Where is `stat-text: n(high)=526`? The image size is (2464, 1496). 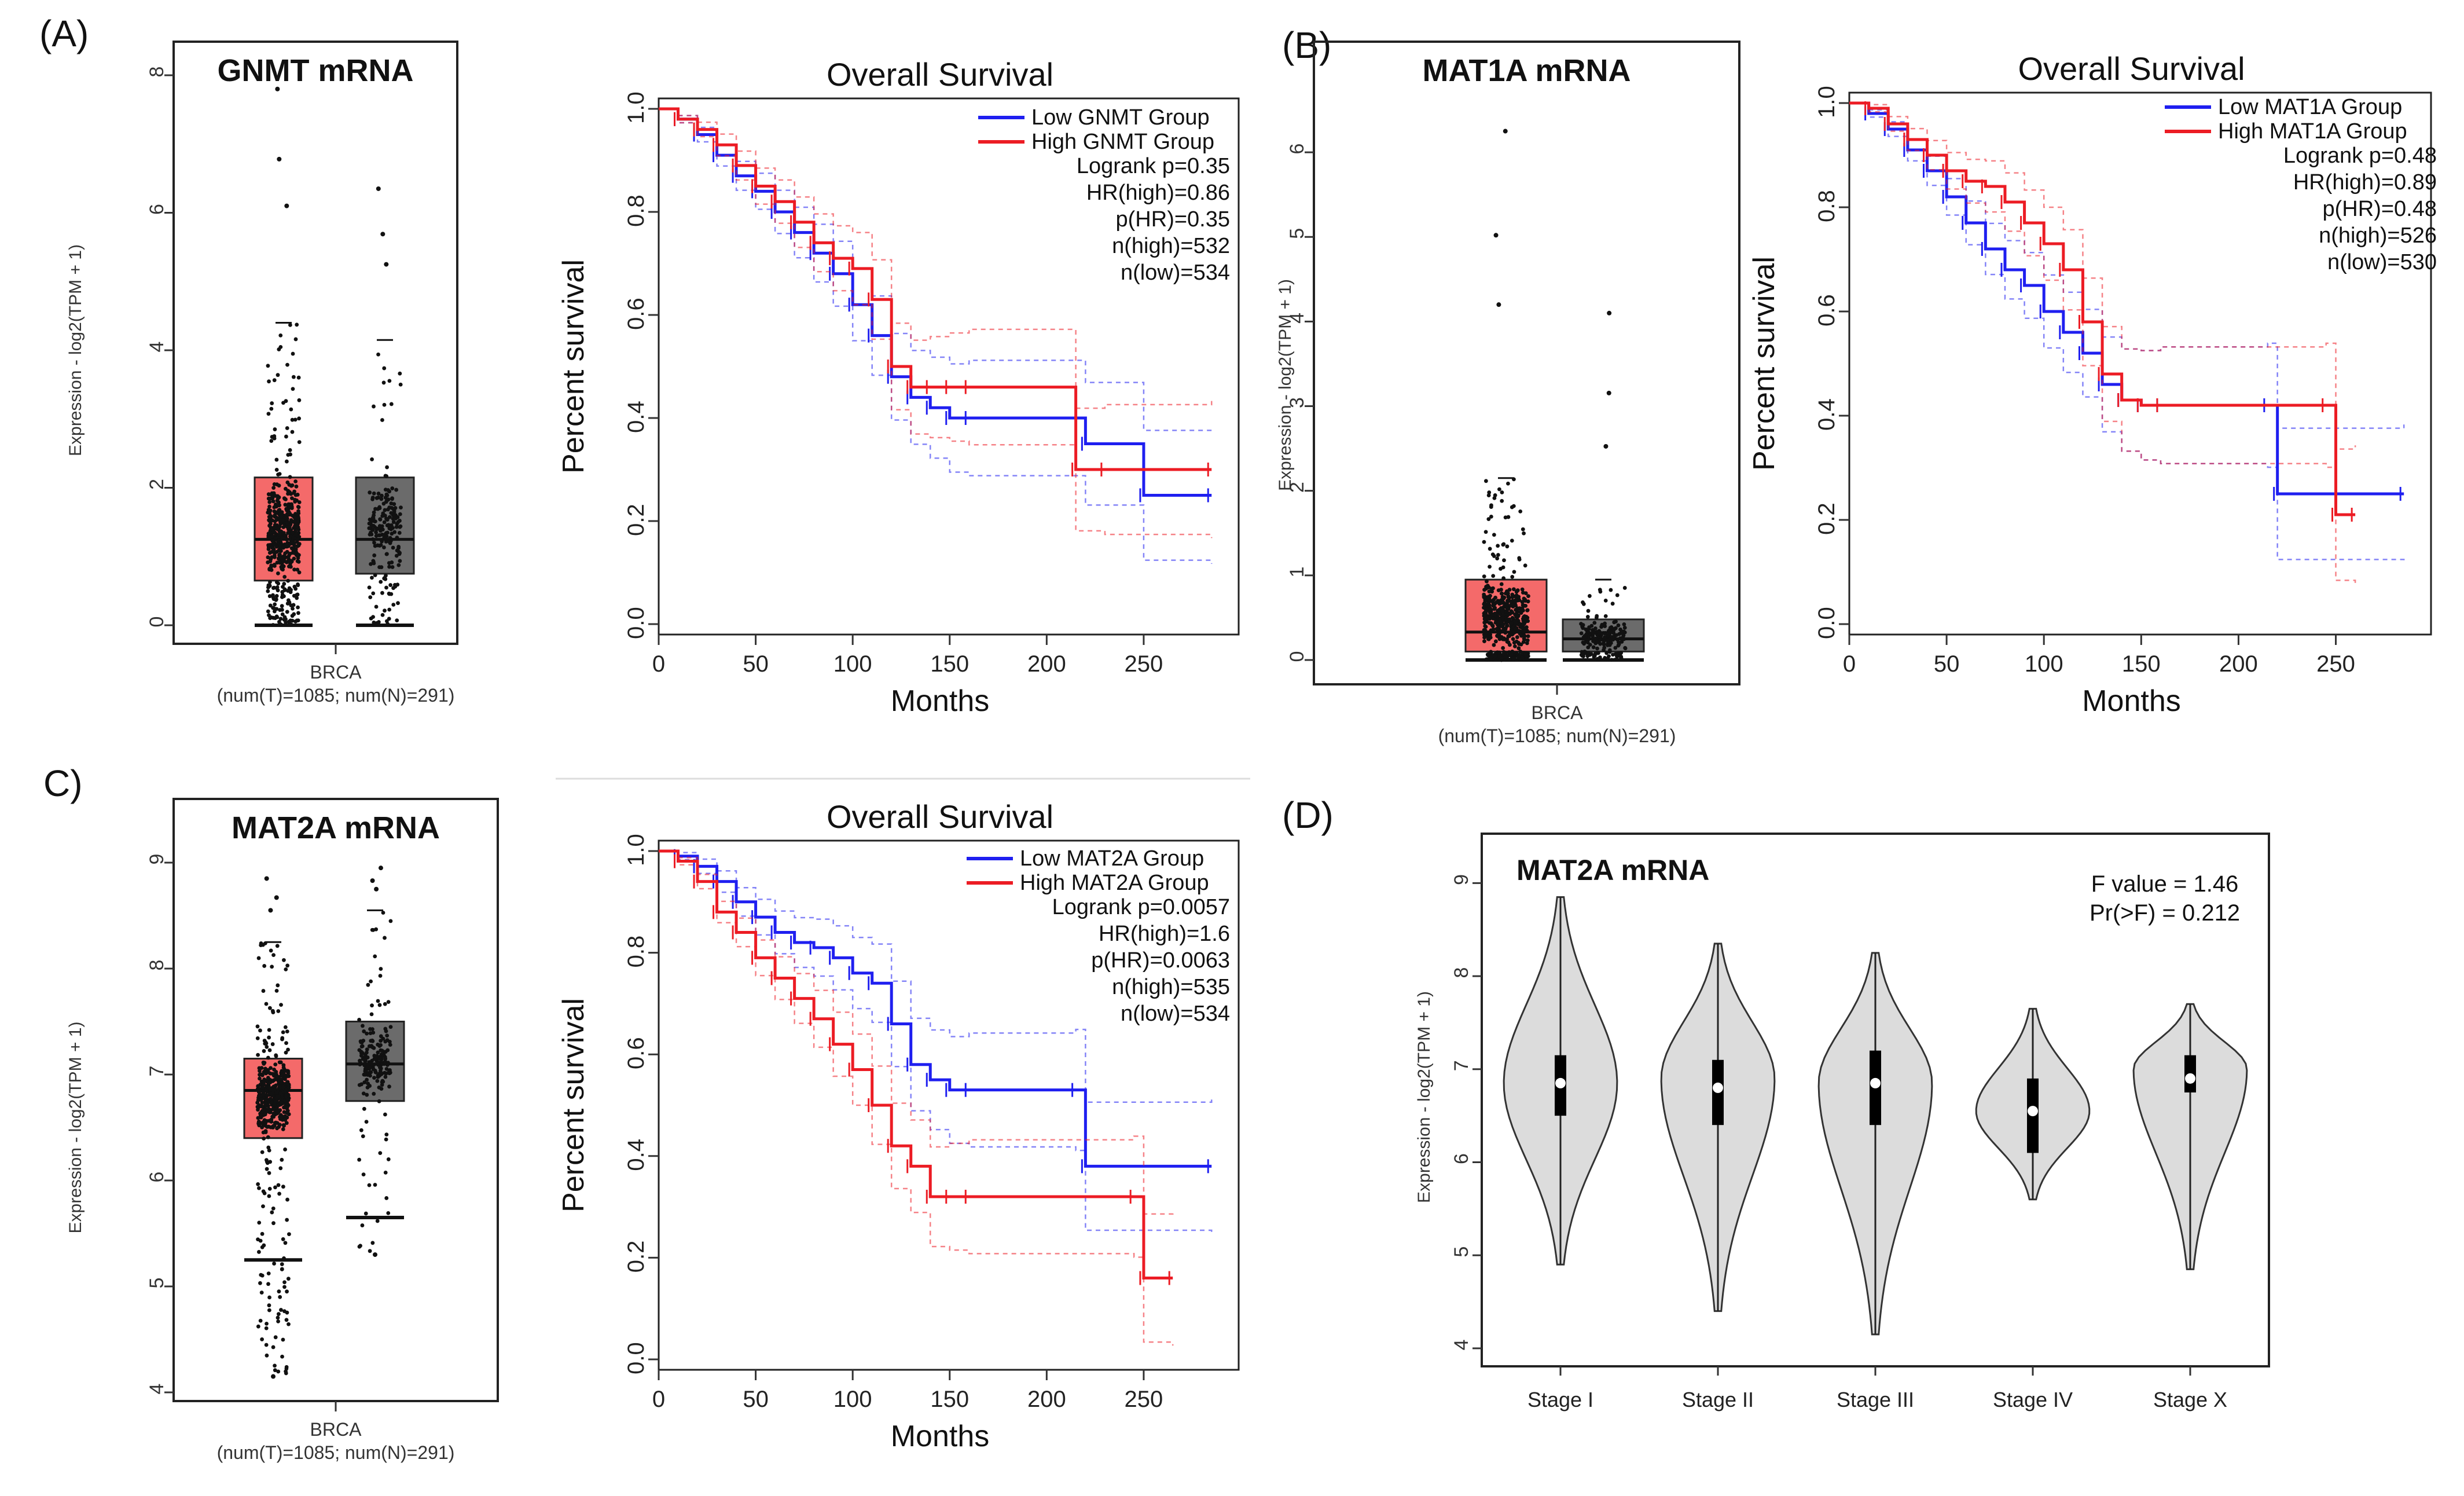
stat-text: n(high)=526 is located at coordinates (2378, 235).